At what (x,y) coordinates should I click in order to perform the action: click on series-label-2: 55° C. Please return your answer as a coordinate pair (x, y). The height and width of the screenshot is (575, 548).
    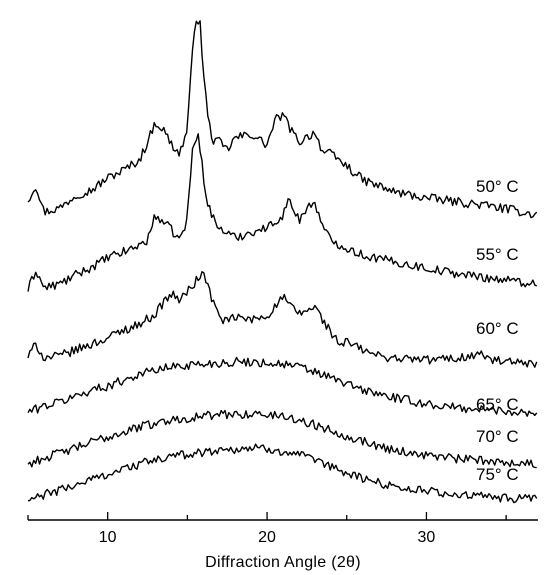
    Looking at the image, I should click on (497, 254).